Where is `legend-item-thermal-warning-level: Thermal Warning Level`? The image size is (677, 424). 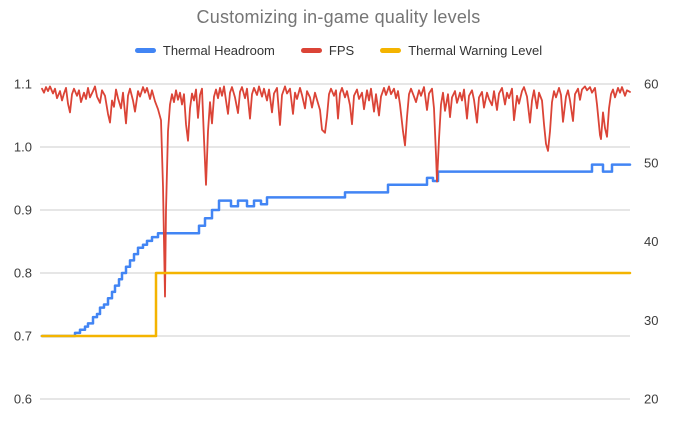
legend-item-thermal-warning-level: Thermal Warning Level is located at coordinates (461, 50).